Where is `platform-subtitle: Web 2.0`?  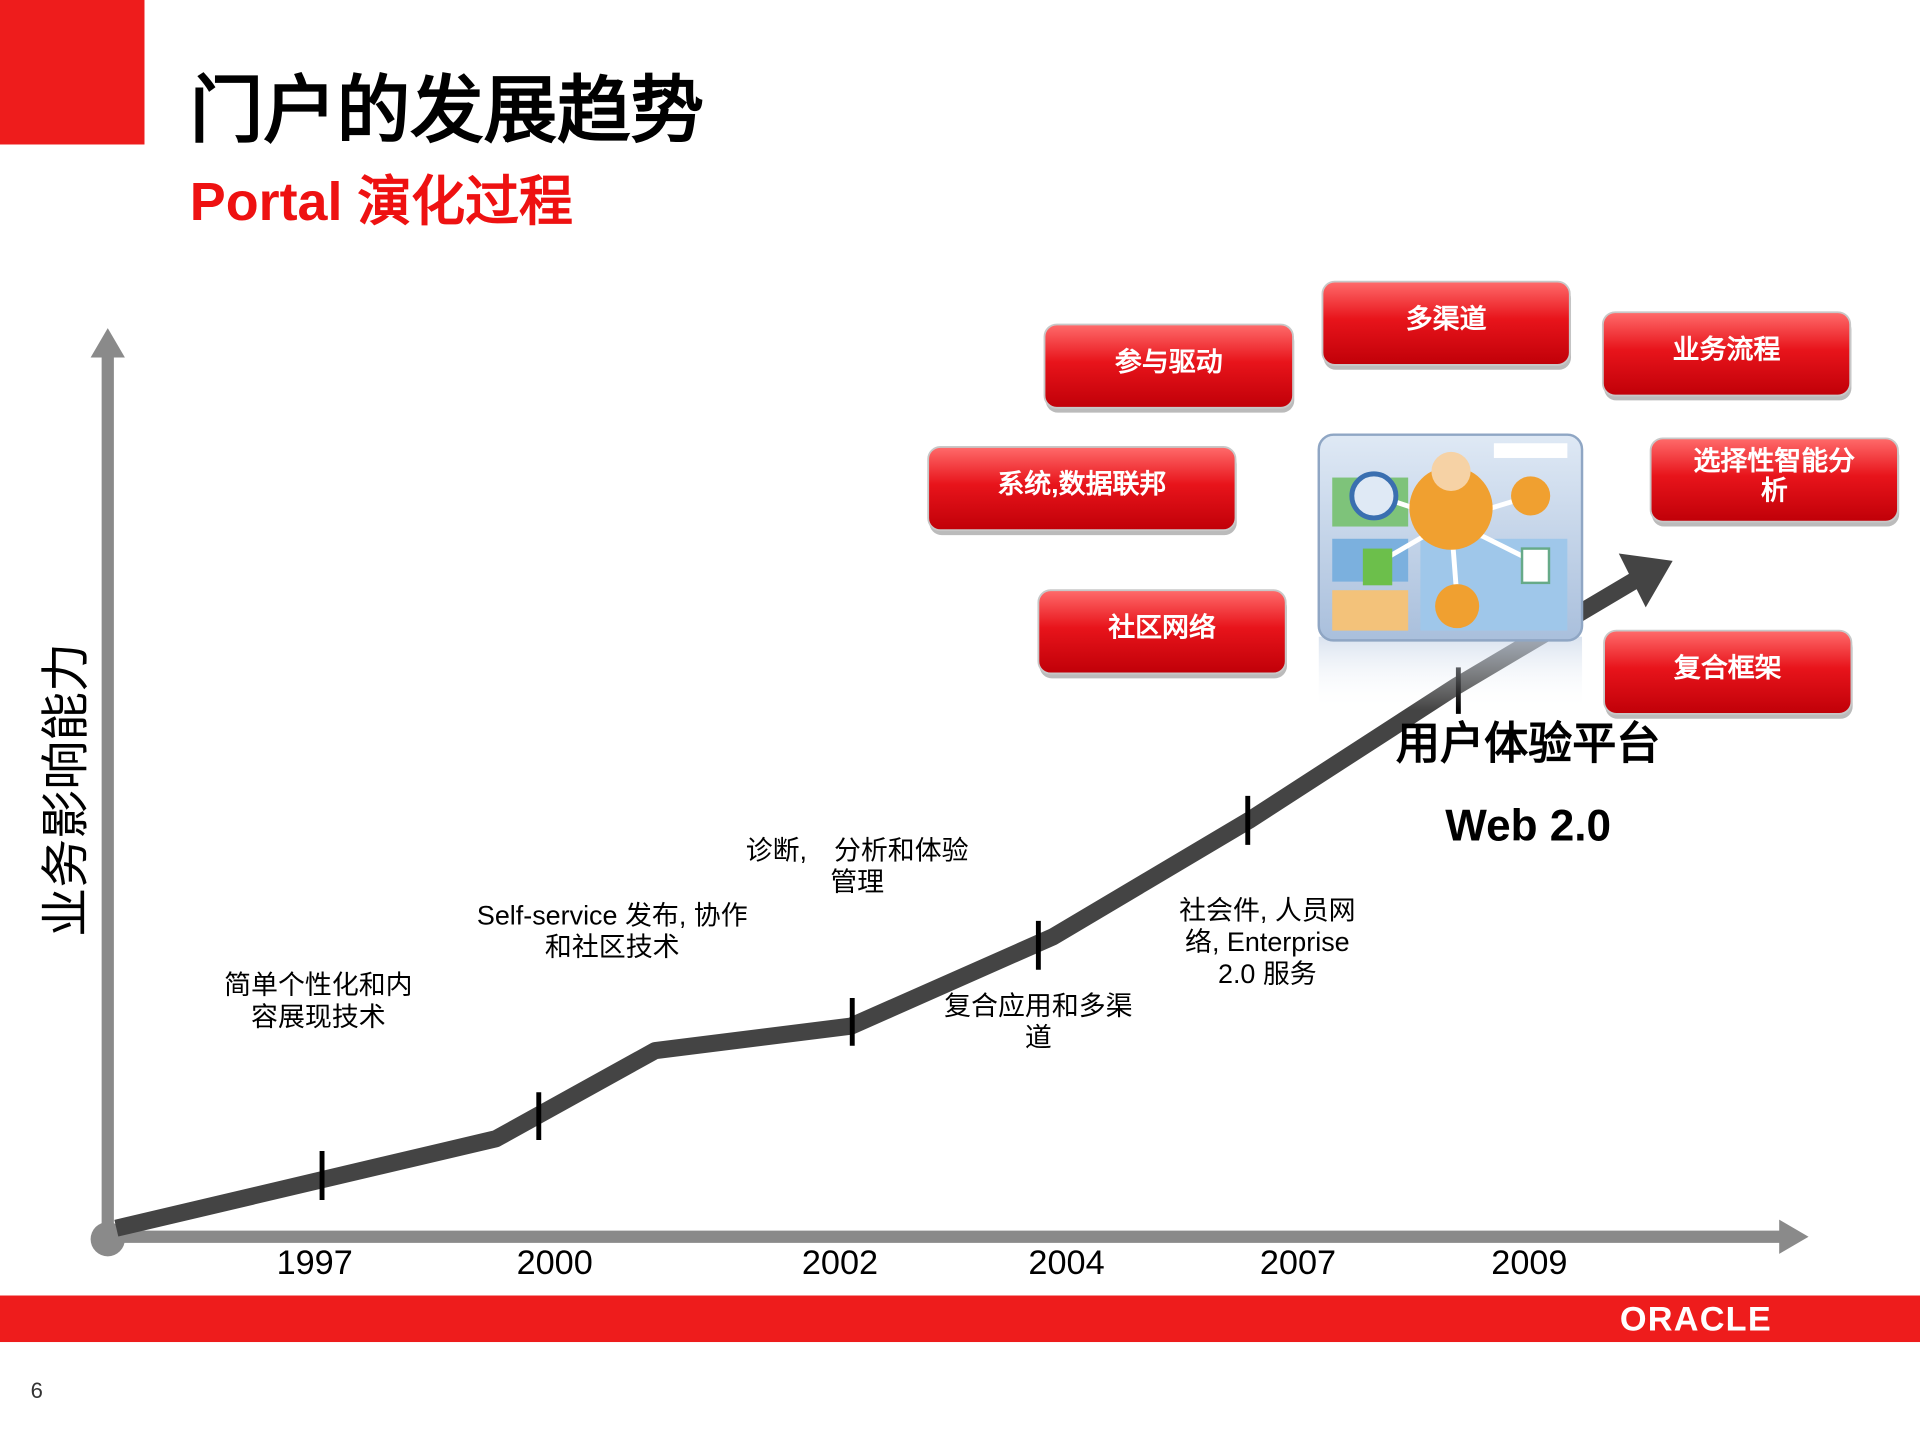 platform-subtitle: Web 2.0 is located at coordinates (1528, 826).